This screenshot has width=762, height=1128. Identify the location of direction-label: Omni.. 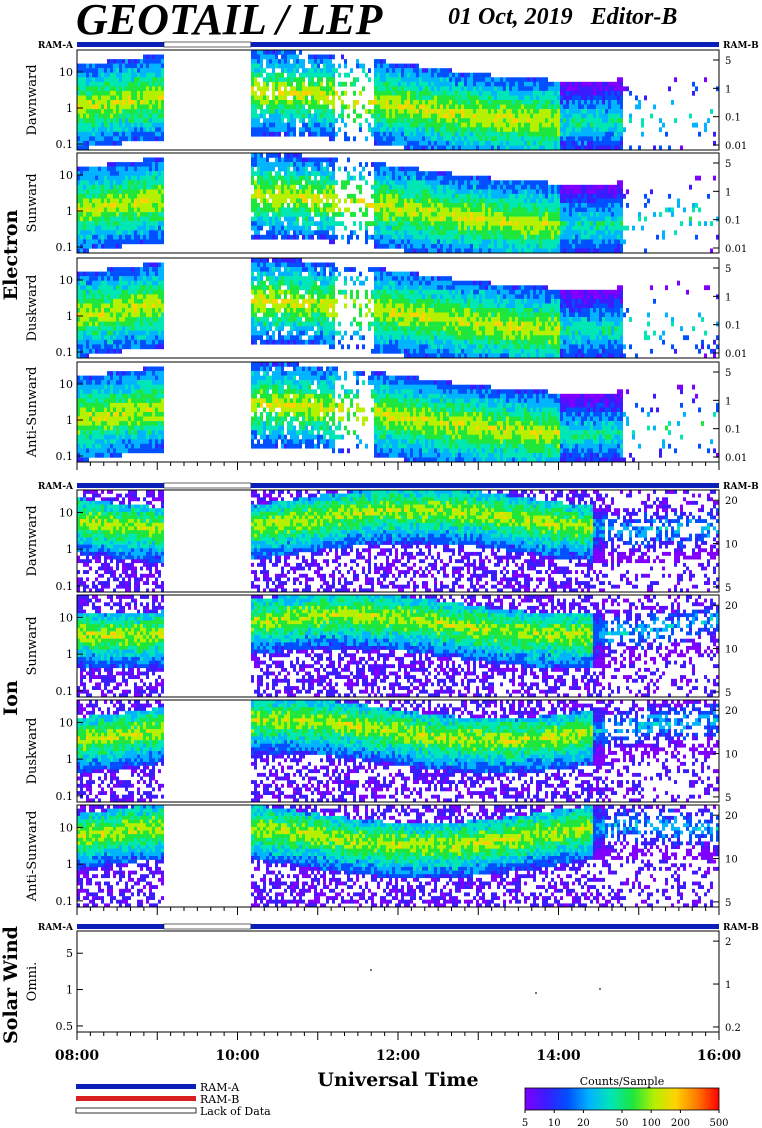
(32, 982).